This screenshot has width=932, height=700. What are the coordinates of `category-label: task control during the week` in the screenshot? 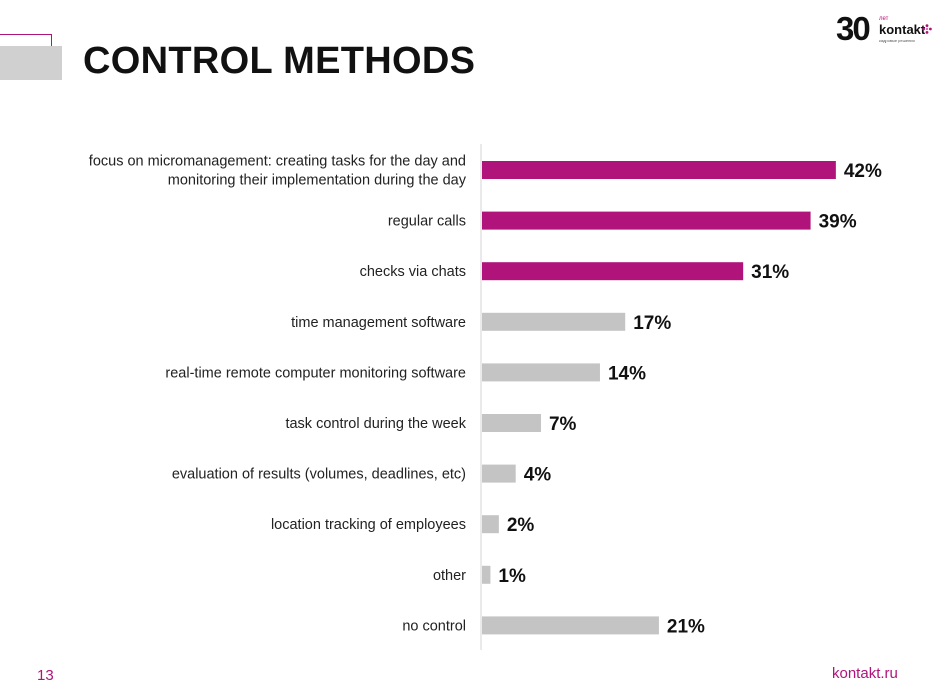 It's located at (375, 424).